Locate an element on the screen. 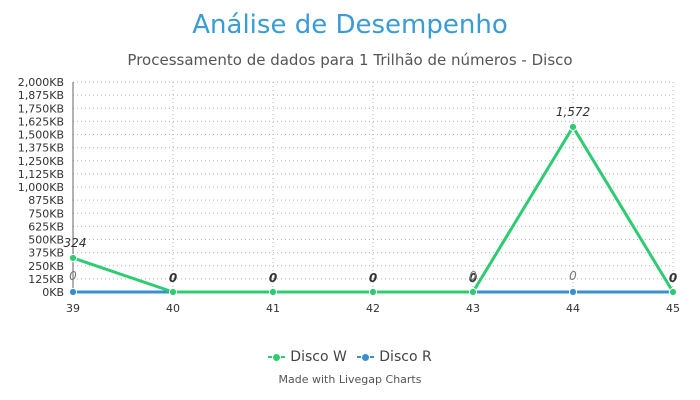 This screenshot has height=400, width=700. legend-label-disco-w: Disco W is located at coordinates (318, 357).